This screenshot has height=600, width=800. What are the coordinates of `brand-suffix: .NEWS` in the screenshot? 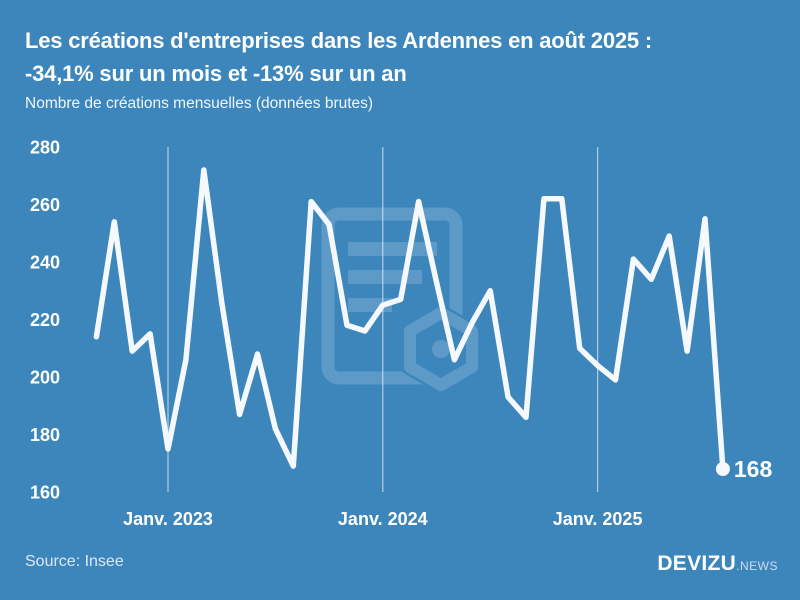 It's located at (757, 566).